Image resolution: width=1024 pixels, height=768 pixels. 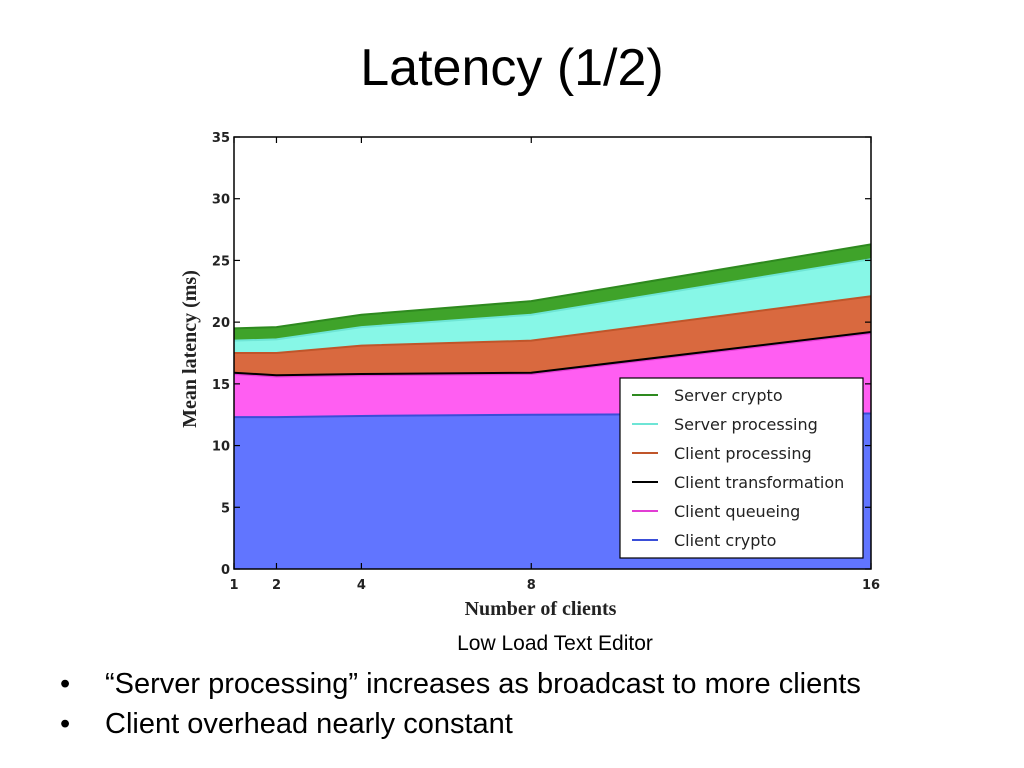 I want to click on line-server-crypto, so click(x=552, y=286).